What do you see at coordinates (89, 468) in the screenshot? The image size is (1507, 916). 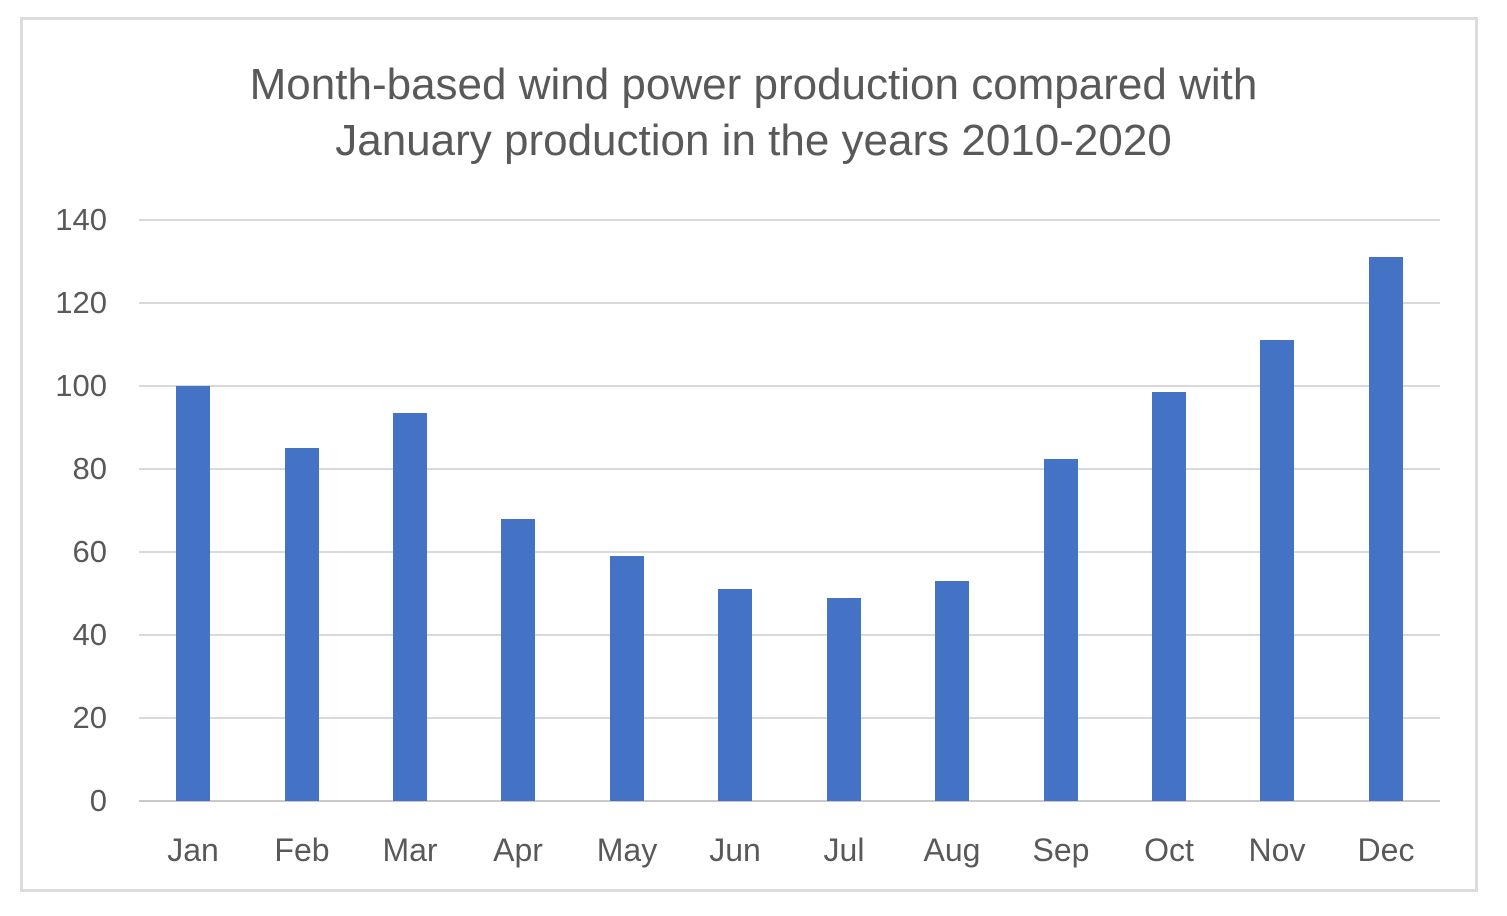 I see `y-tick-label: 80` at bounding box center [89, 468].